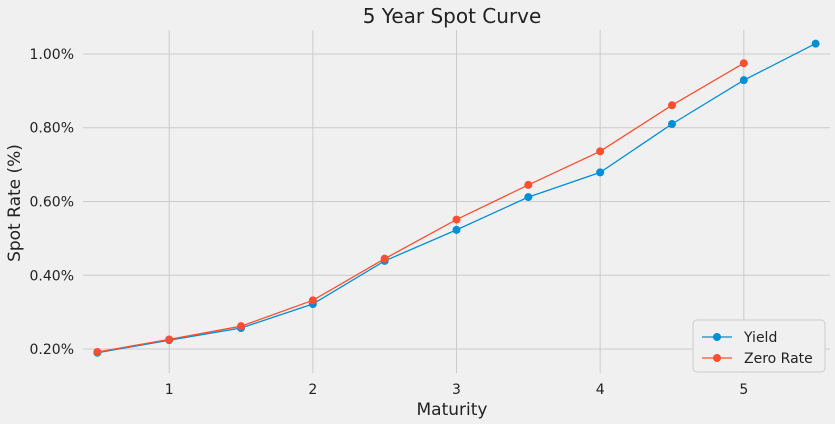 Image resolution: width=835 pixels, height=424 pixels. What do you see at coordinates (717, 358) in the screenshot?
I see `legend-marker-zero-rate` at bounding box center [717, 358].